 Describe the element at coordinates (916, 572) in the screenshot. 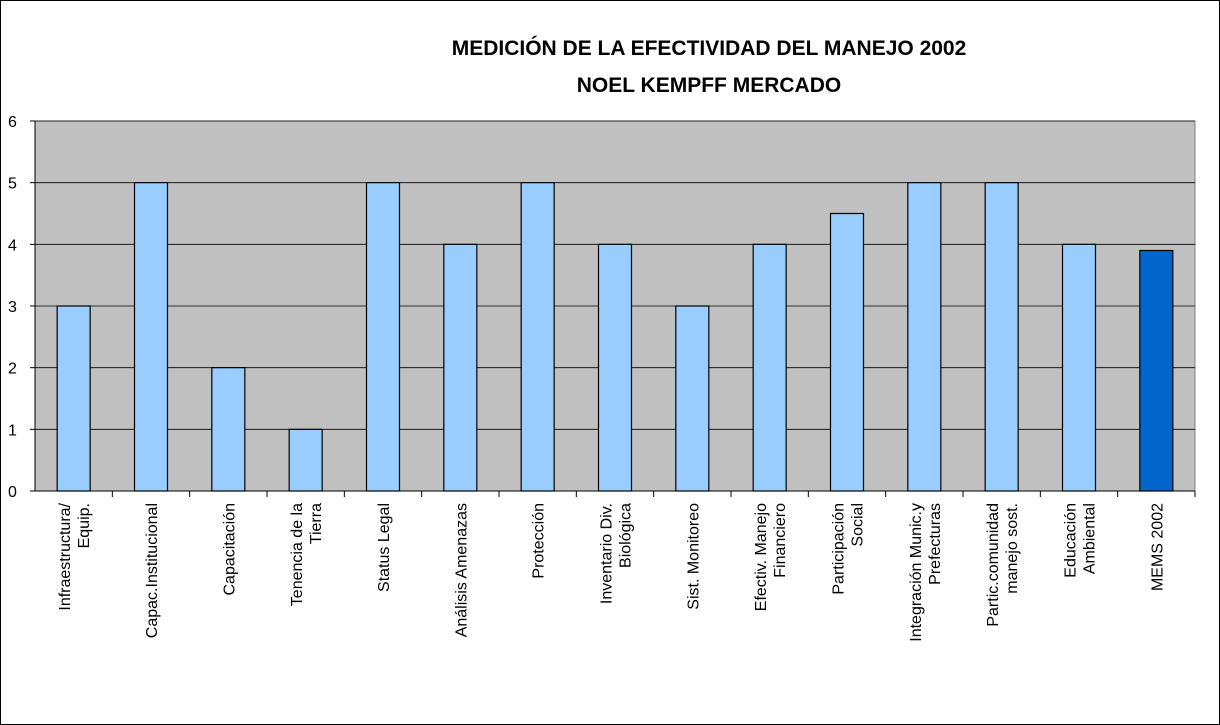

I see `x-tick-label: Integración Munic.y` at that location.